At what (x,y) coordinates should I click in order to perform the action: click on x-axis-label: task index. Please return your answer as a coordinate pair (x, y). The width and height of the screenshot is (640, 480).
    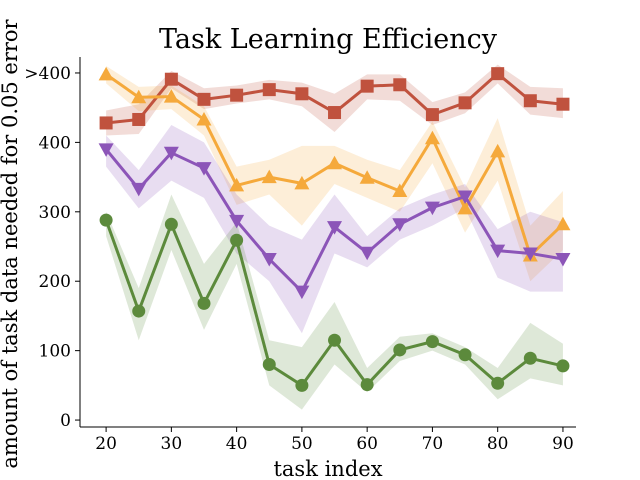
    Looking at the image, I should click on (327, 468).